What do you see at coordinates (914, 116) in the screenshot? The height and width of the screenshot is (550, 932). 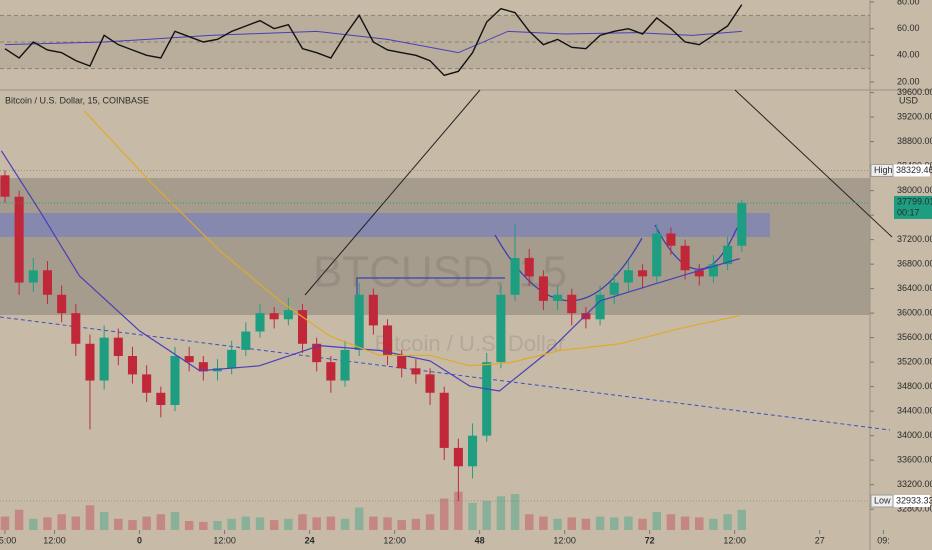 I see `y-tick-label: 39200.00` at bounding box center [914, 116].